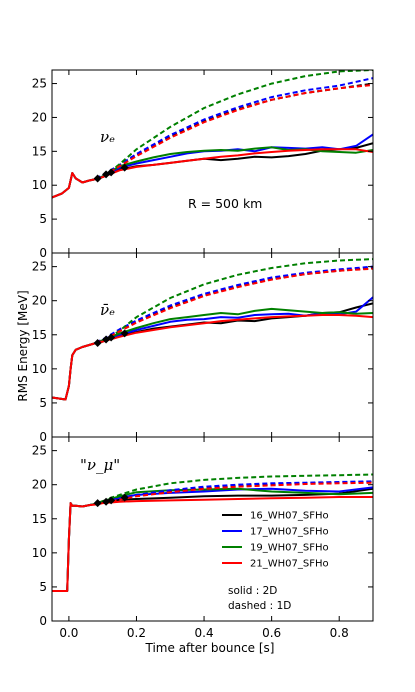 The height and width of the screenshot is (692, 415). Describe the element at coordinates (271, 633) in the screenshot. I see `x-tick-label: 0.6` at that location.